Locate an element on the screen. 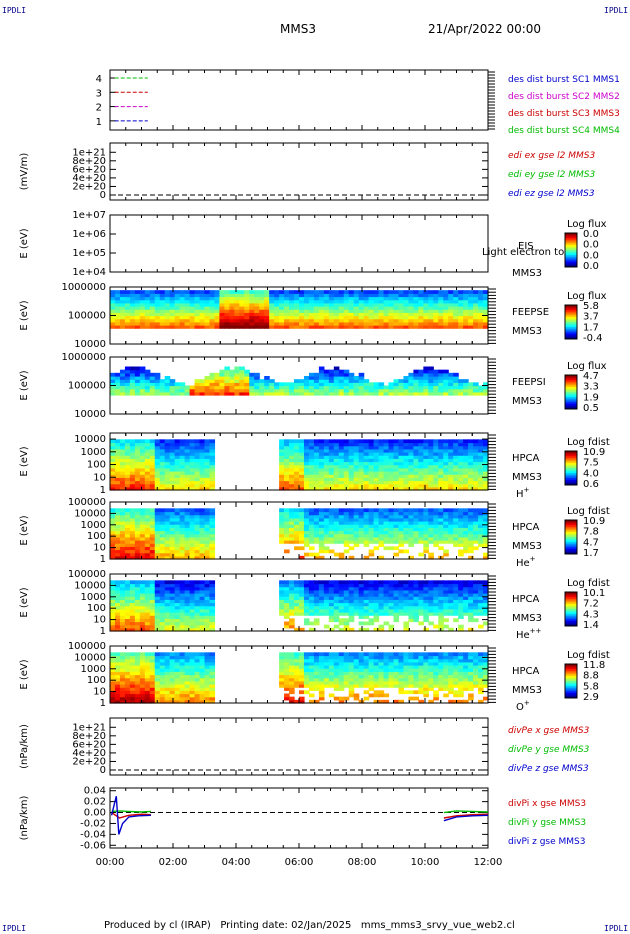 The width and height of the screenshot is (630, 934). instrument-label: FEEPSE is located at coordinates (530, 312).